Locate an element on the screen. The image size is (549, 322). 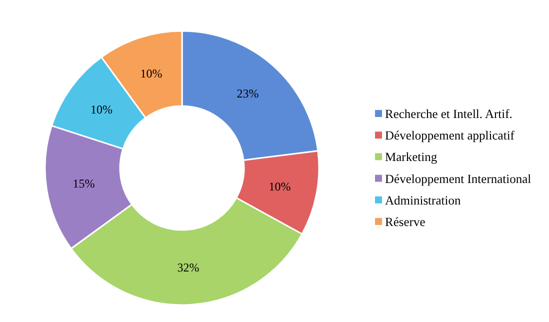
legend-label: Développement applicatif is located at coordinates (450, 135).